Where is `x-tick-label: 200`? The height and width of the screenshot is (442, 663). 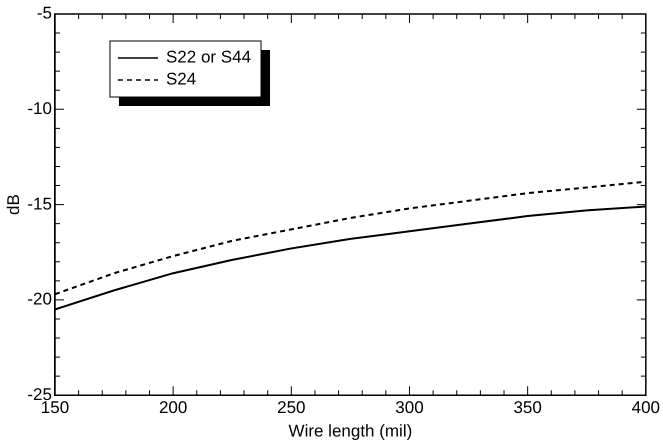
x-tick-label: 200 is located at coordinates (173, 408).